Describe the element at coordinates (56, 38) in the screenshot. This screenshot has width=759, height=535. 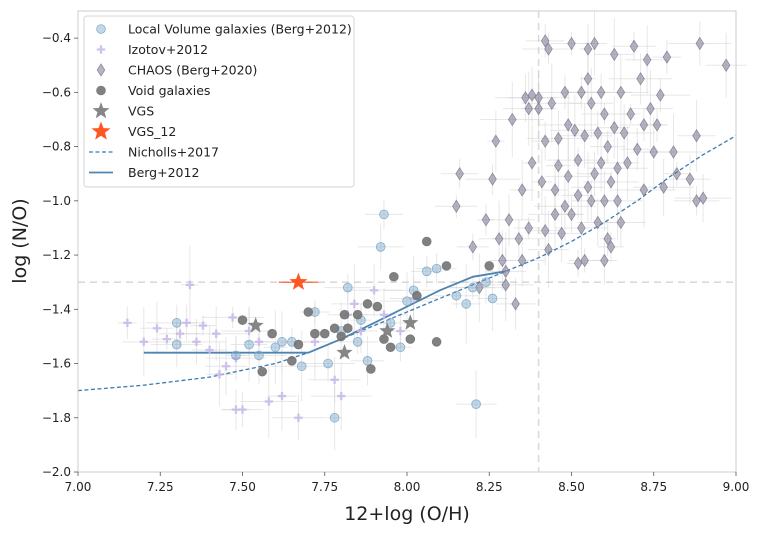
I see `y-tick-label: −0.4` at that location.